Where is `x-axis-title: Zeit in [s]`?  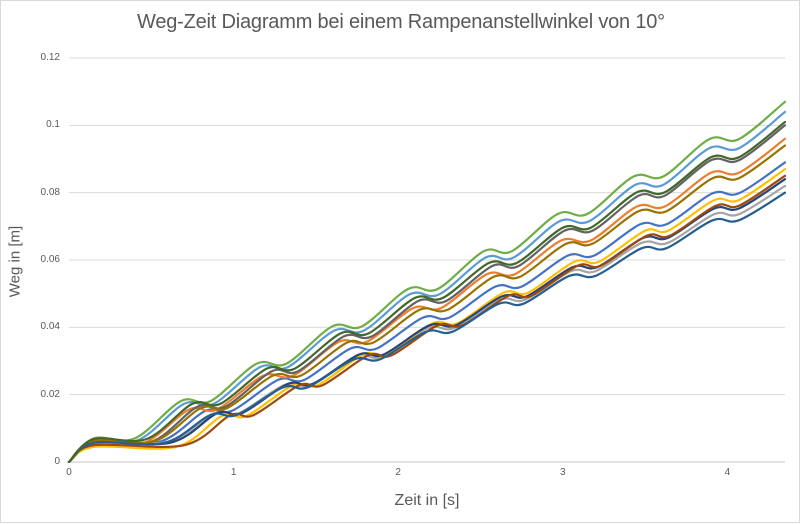
x-axis-title: Zeit in [s] is located at coordinates (427, 500).